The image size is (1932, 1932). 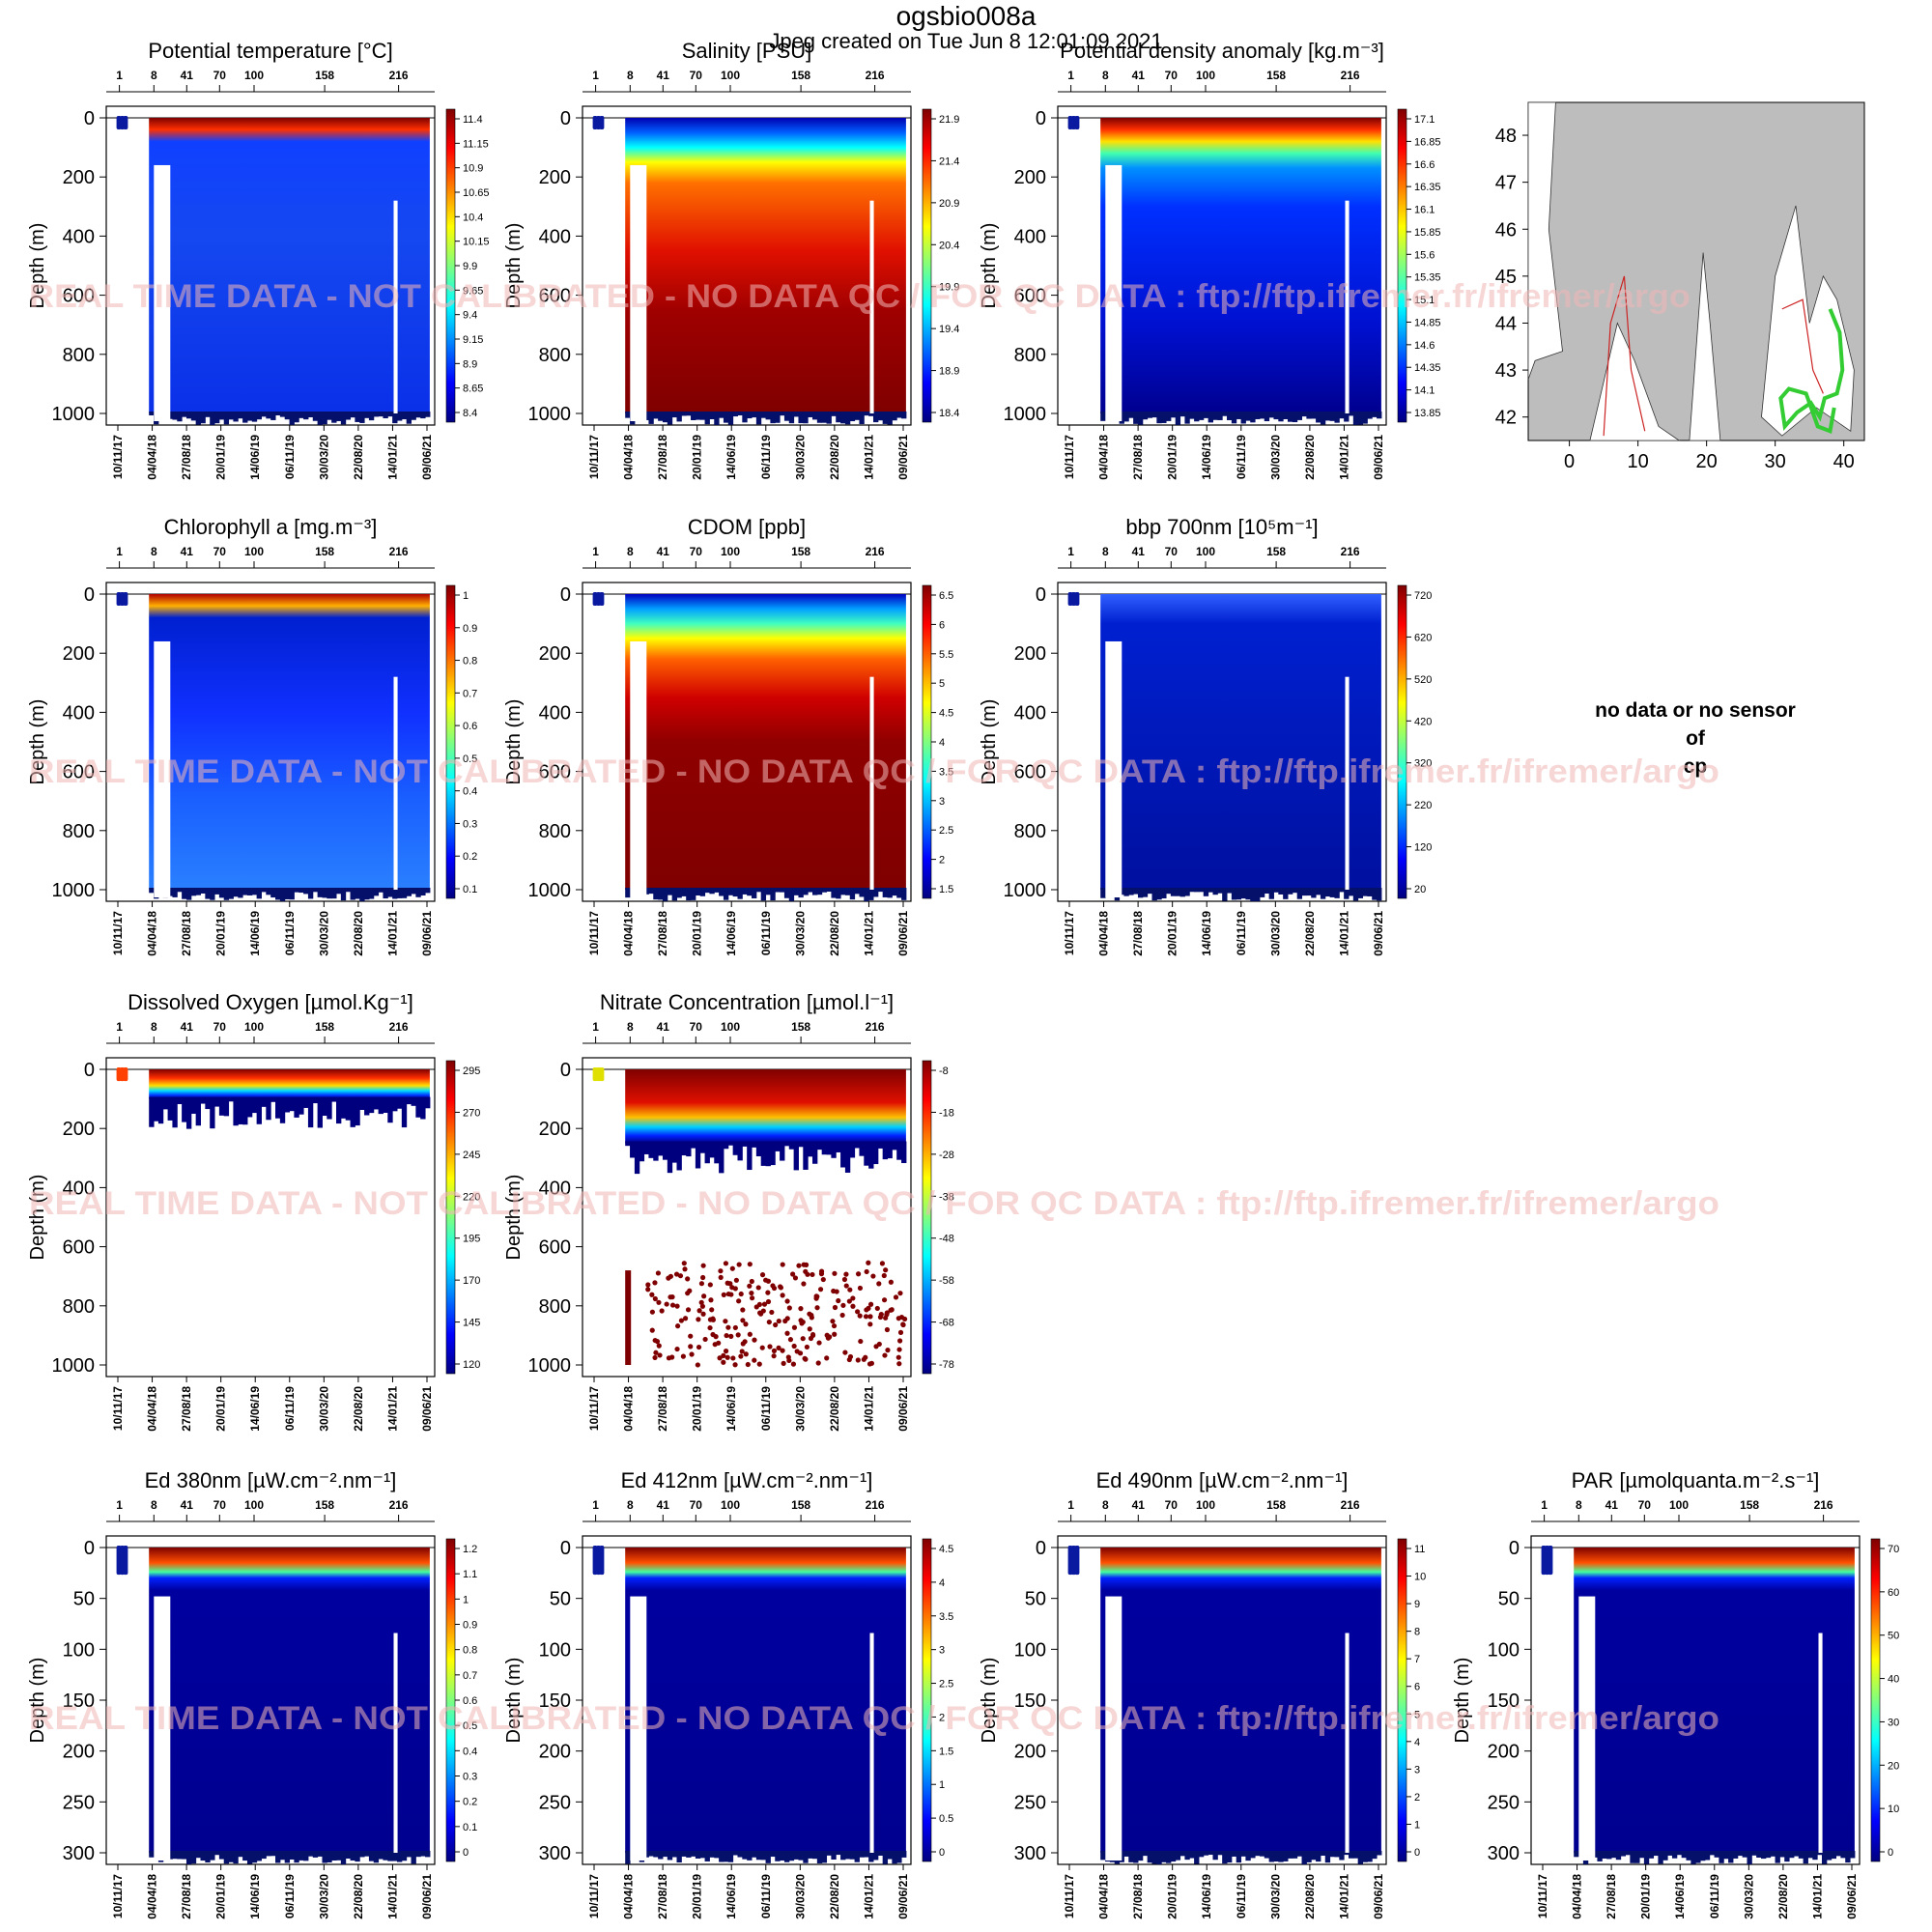 I want to click on colorbar, so click(x=450, y=1217).